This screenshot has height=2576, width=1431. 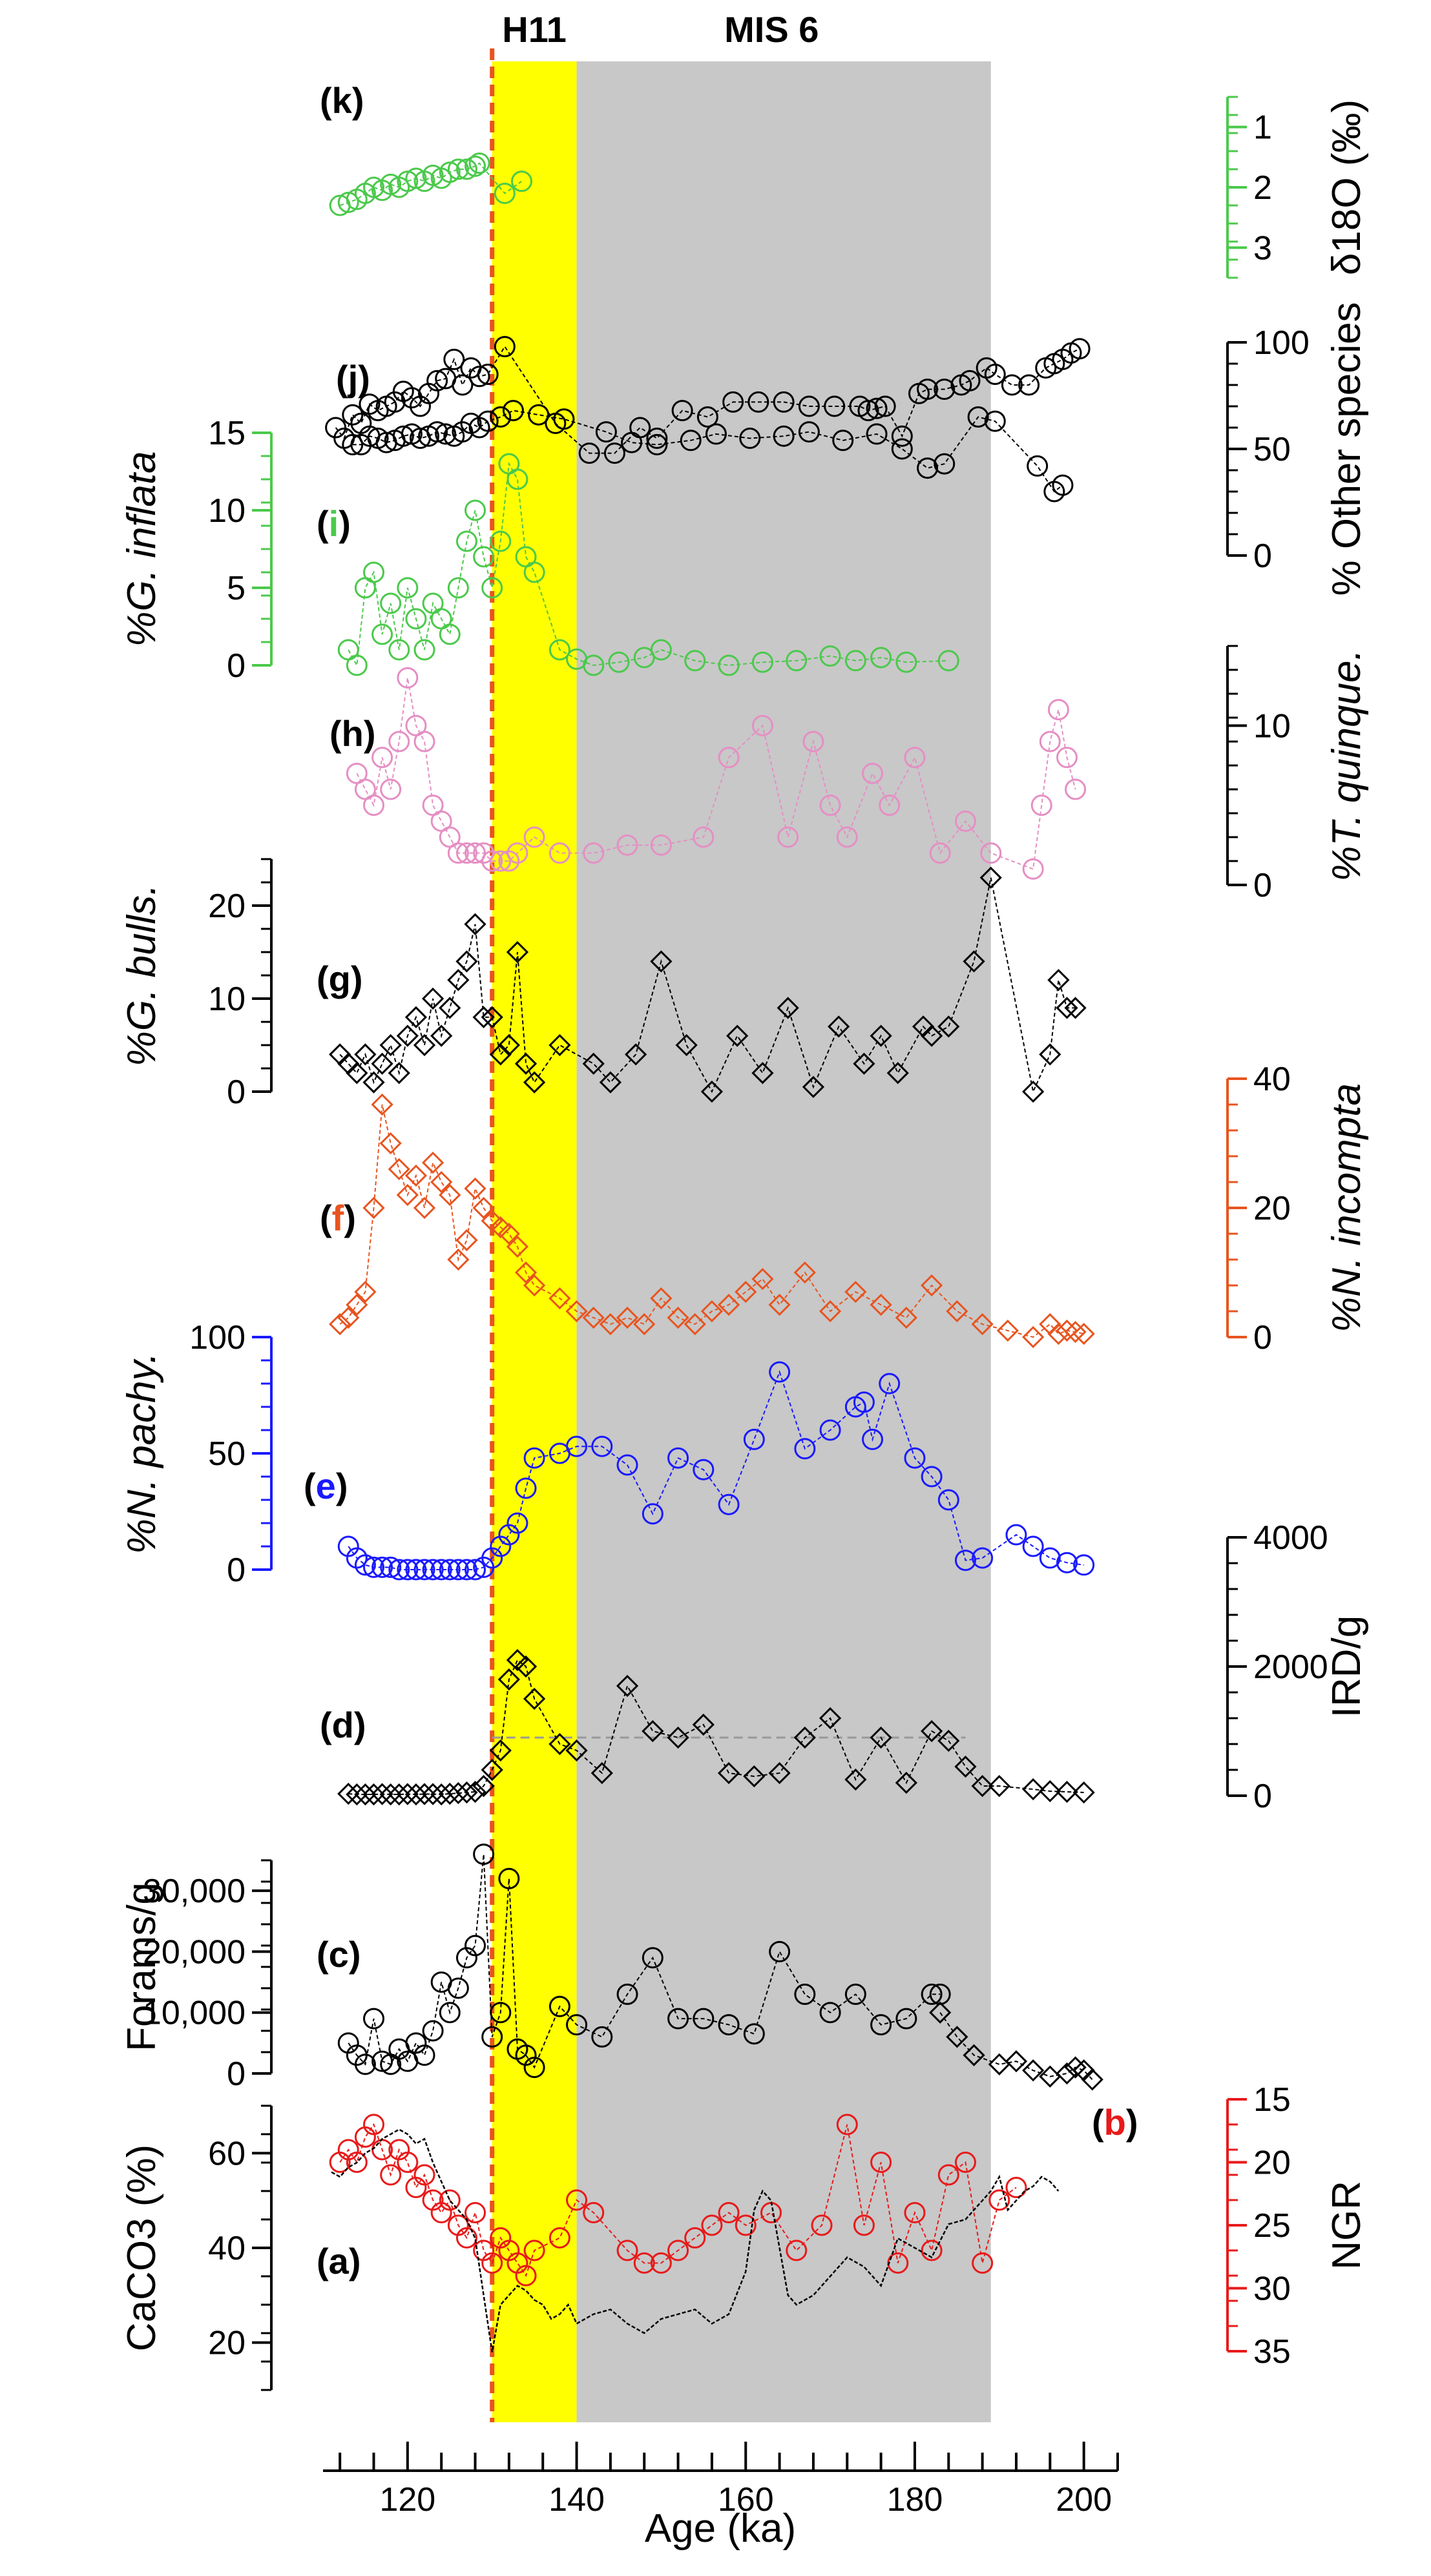 What do you see at coordinates (1262, 188) in the screenshot?
I see `y-tick-label-k: 2` at bounding box center [1262, 188].